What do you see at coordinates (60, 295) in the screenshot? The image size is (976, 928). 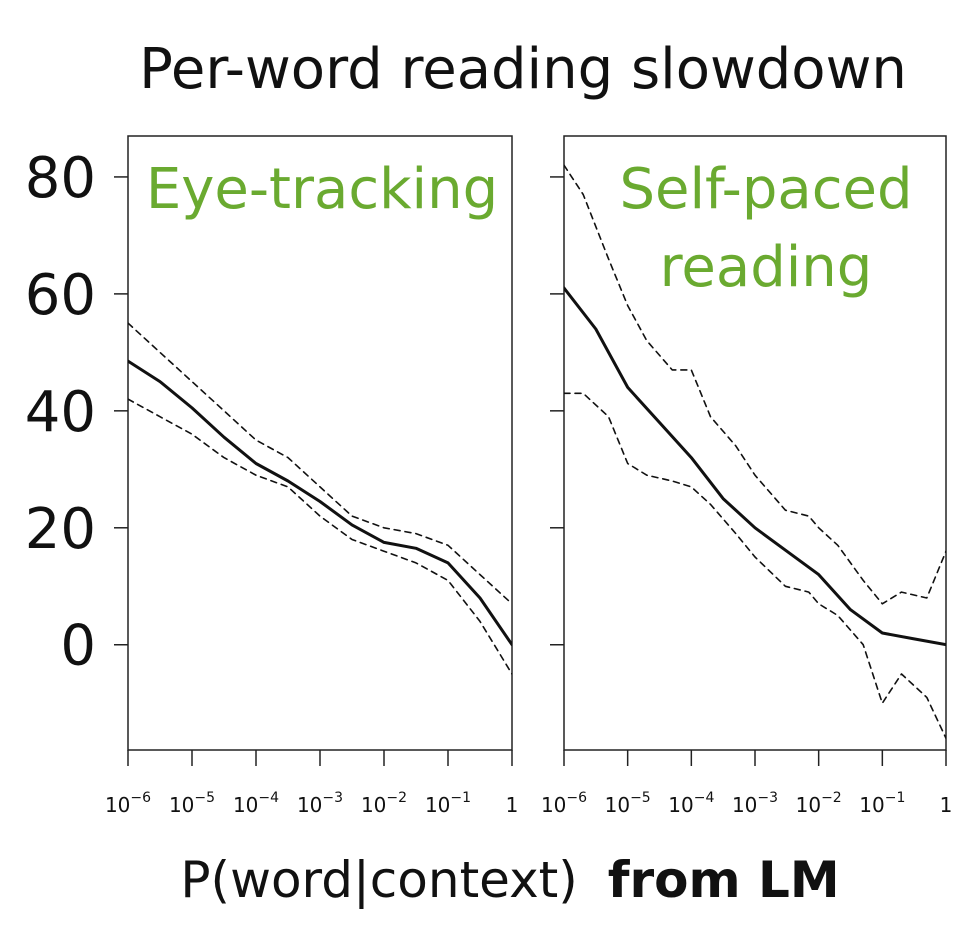 I see `y-tick-label: 60` at bounding box center [60, 295].